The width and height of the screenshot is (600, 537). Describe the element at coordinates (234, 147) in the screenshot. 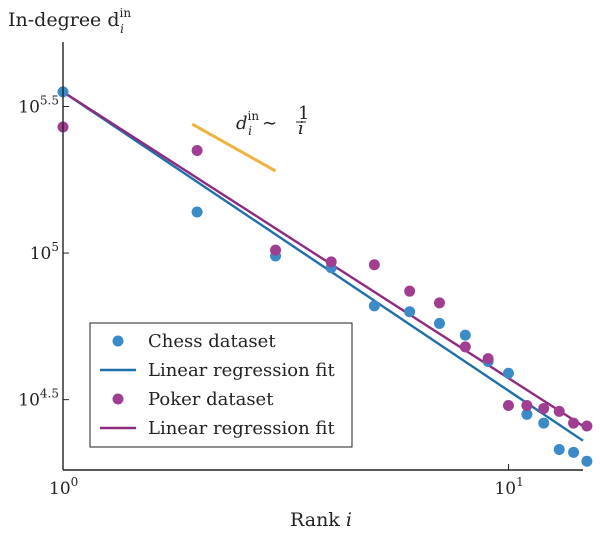

I see `annotation-slope-segment` at that location.